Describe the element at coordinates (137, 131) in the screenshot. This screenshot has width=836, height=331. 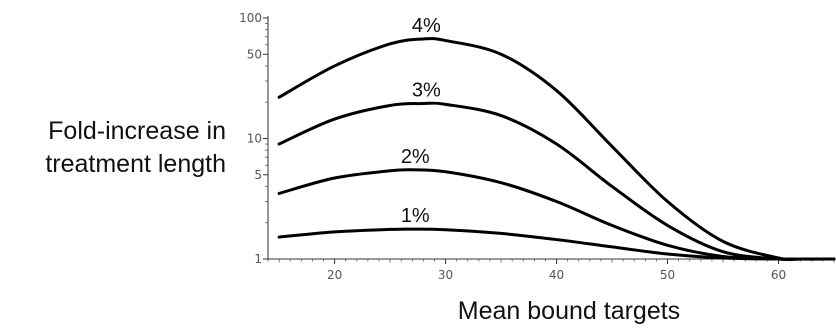
I see `y-axis-title-line-1: Fold-increase in` at that location.